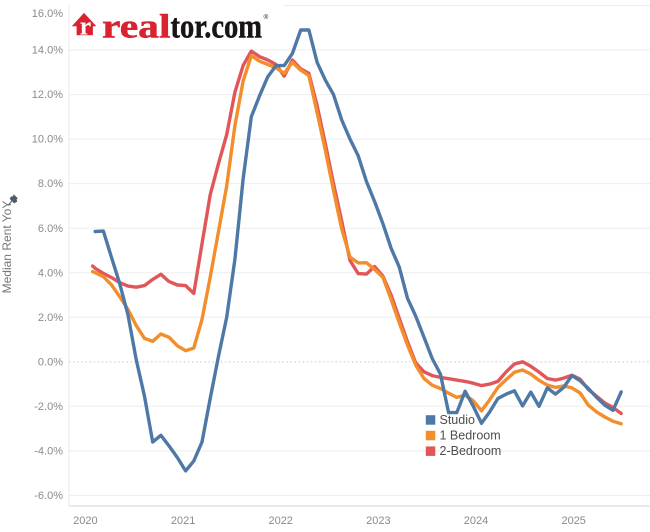  What do you see at coordinates (86, 26) in the screenshot?
I see `svg-text: r` at bounding box center [86, 26].